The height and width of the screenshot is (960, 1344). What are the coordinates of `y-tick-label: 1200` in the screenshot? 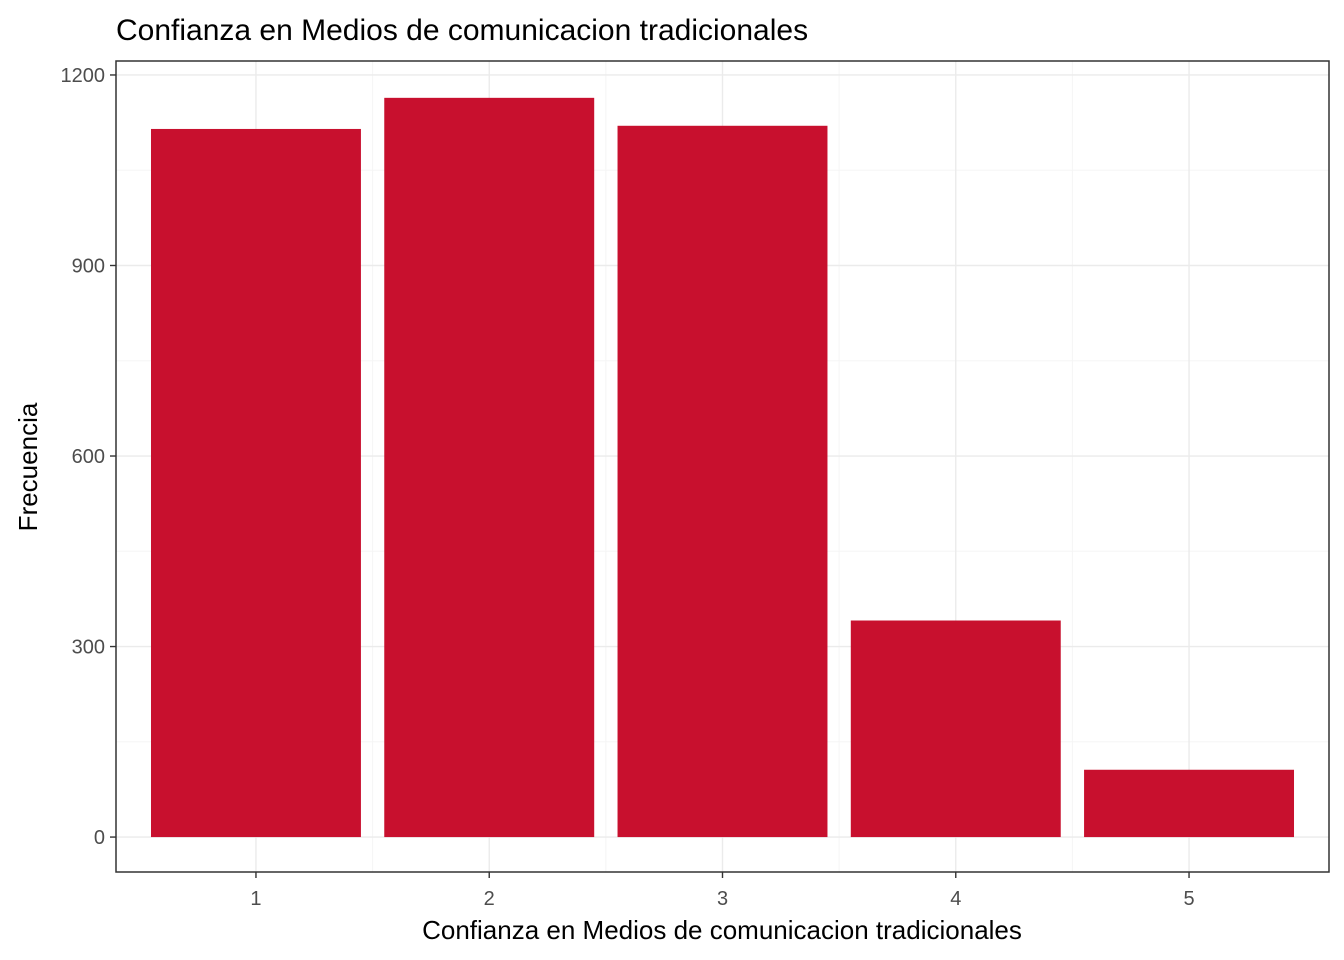 It's located at (83, 76).